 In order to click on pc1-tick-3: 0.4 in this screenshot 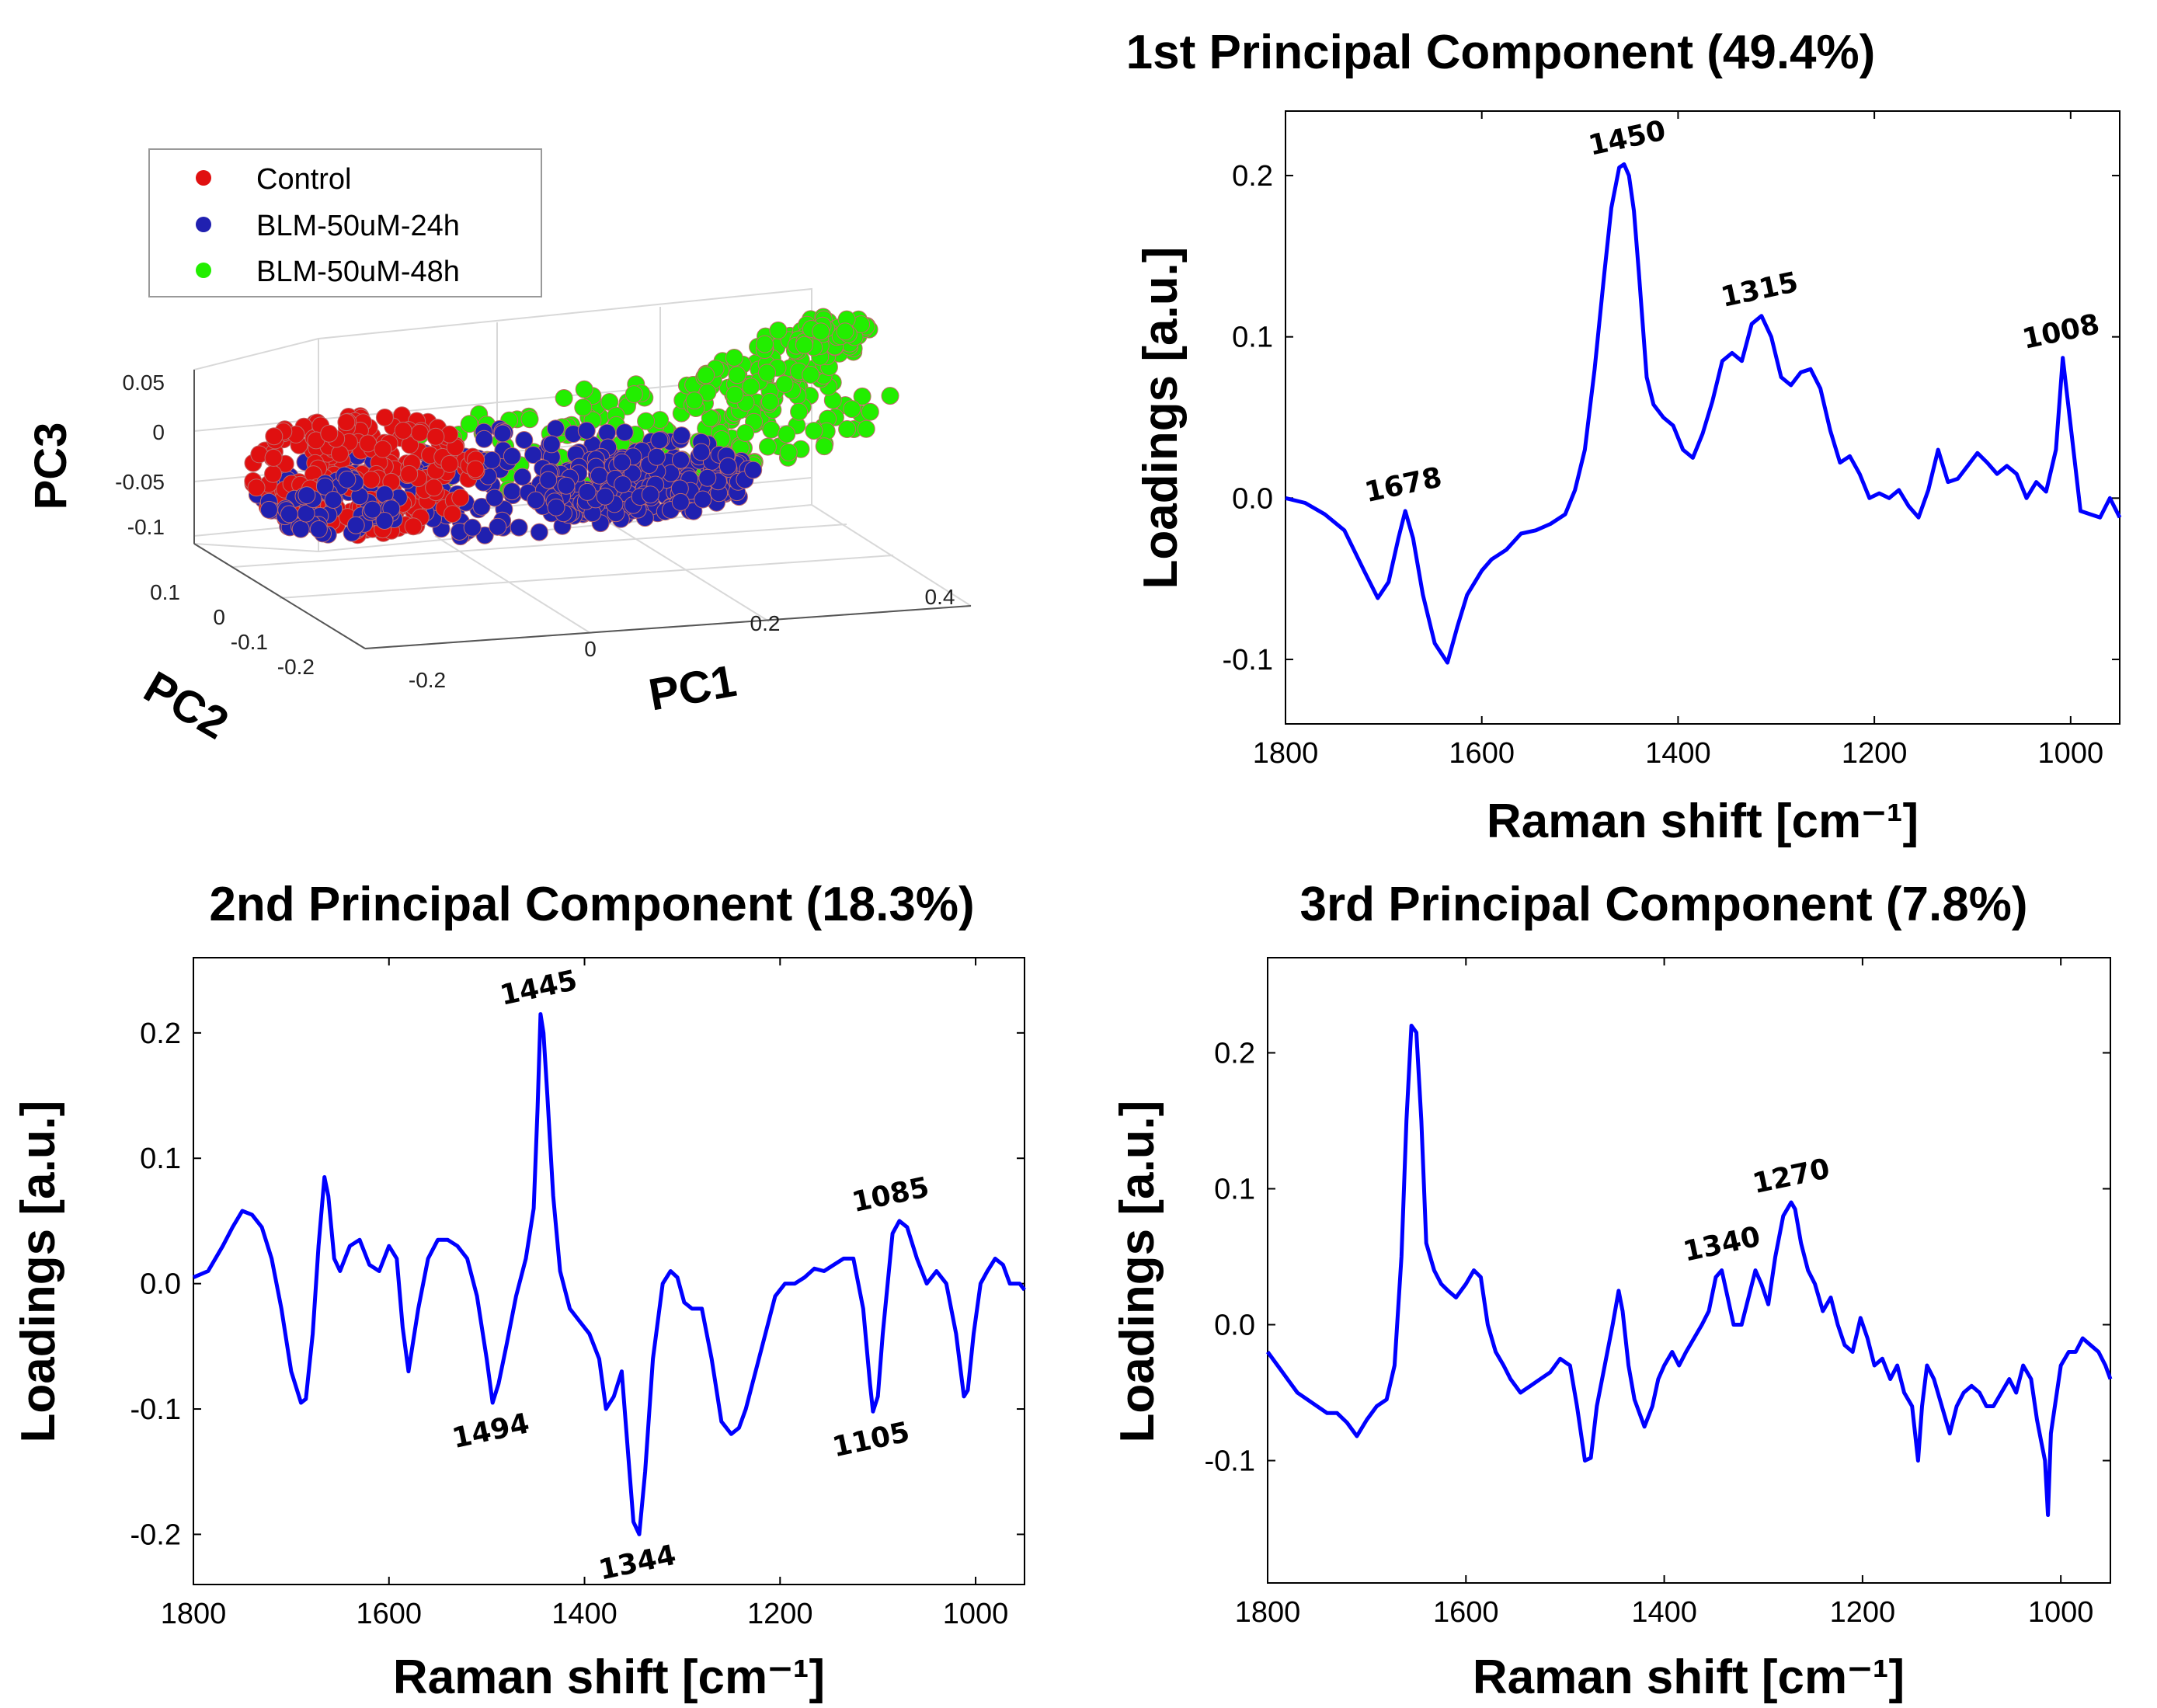, I will do `click(940, 597)`.